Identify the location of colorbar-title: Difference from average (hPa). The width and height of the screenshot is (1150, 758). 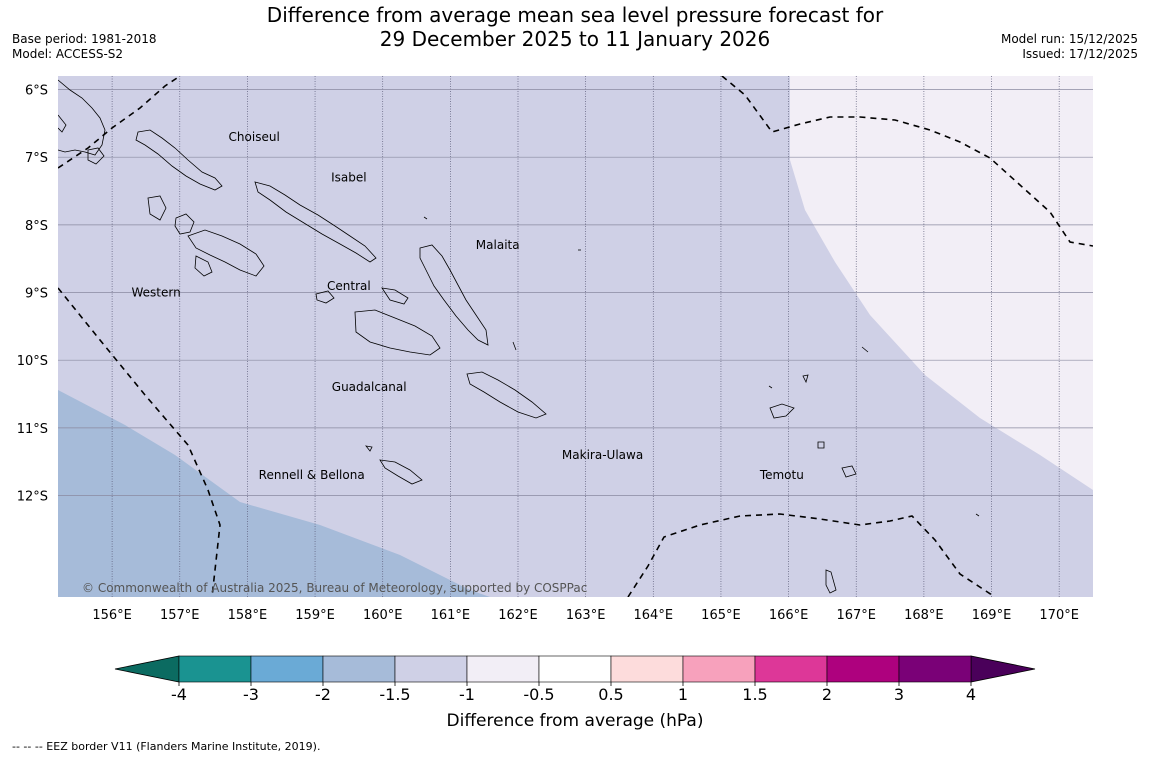
(575, 721).